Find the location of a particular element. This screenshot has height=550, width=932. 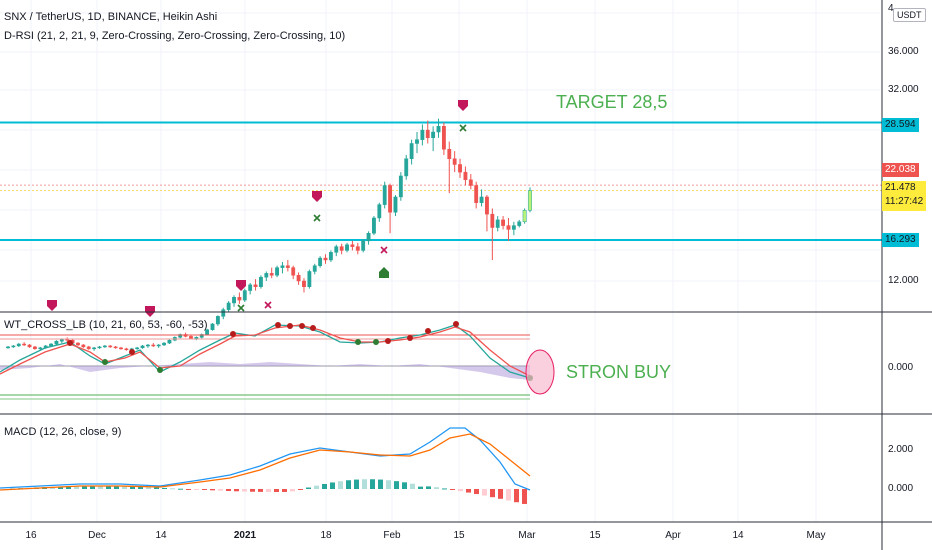

macd-legend: MACD (12, 26, close, 9) is located at coordinates (63, 432).